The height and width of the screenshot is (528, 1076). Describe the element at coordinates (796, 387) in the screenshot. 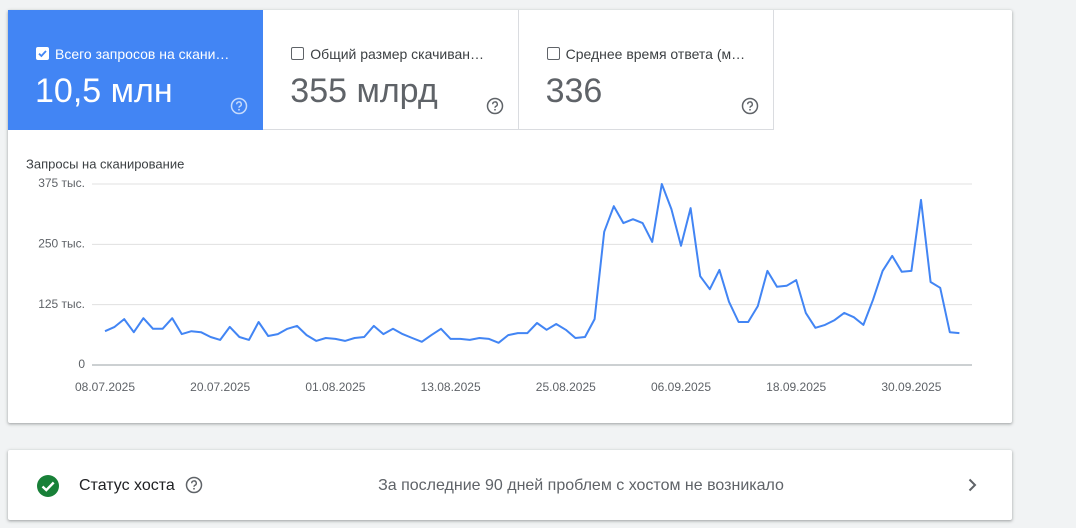

I see `x-tick-label: 18.09.2025` at that location.